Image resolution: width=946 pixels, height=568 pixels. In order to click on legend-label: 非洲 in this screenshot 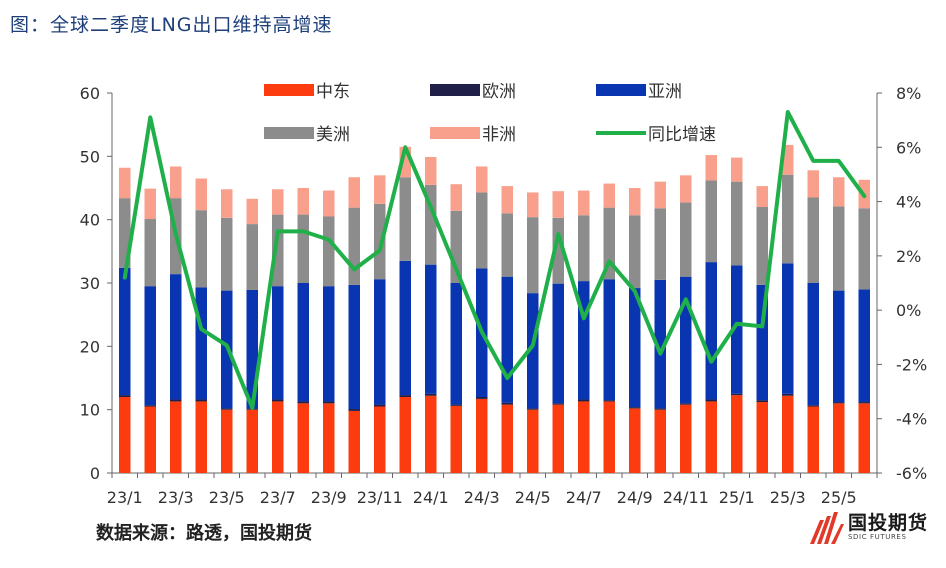, I will do `click(499, 135)`.